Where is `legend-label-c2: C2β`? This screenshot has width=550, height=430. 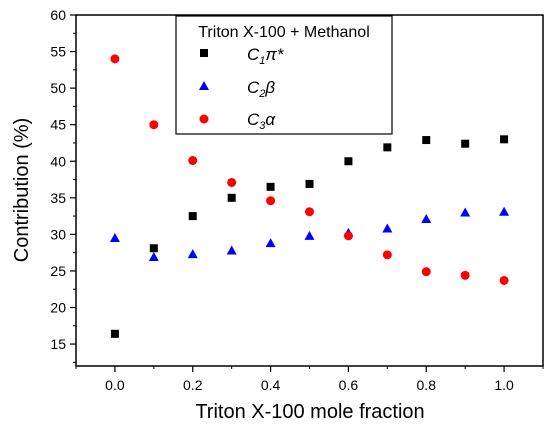 legend-label-c2: C2β is located at coordinates (261, 89).